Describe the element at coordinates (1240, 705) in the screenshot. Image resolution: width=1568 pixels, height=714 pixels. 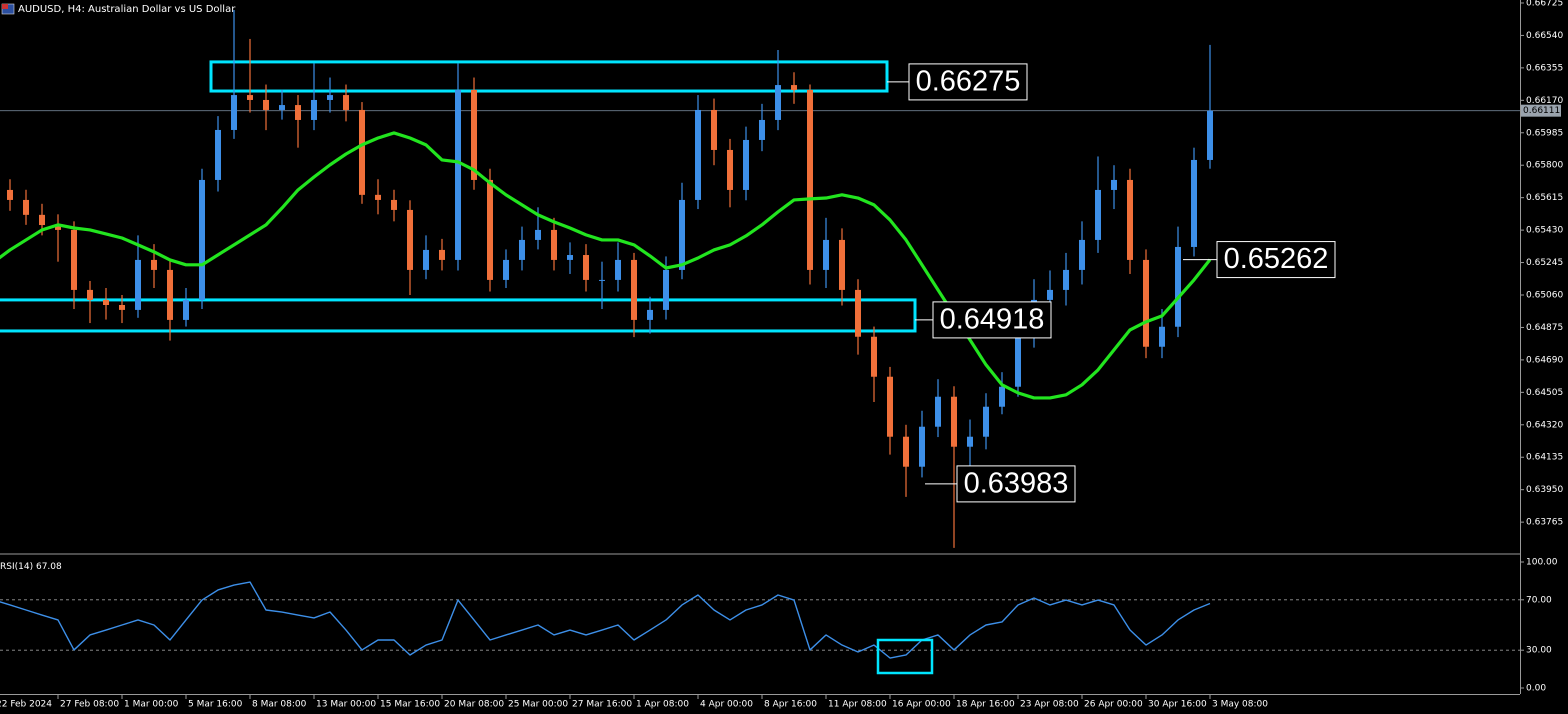
I see `x-tick-label: 3 May 08:00` at that location.